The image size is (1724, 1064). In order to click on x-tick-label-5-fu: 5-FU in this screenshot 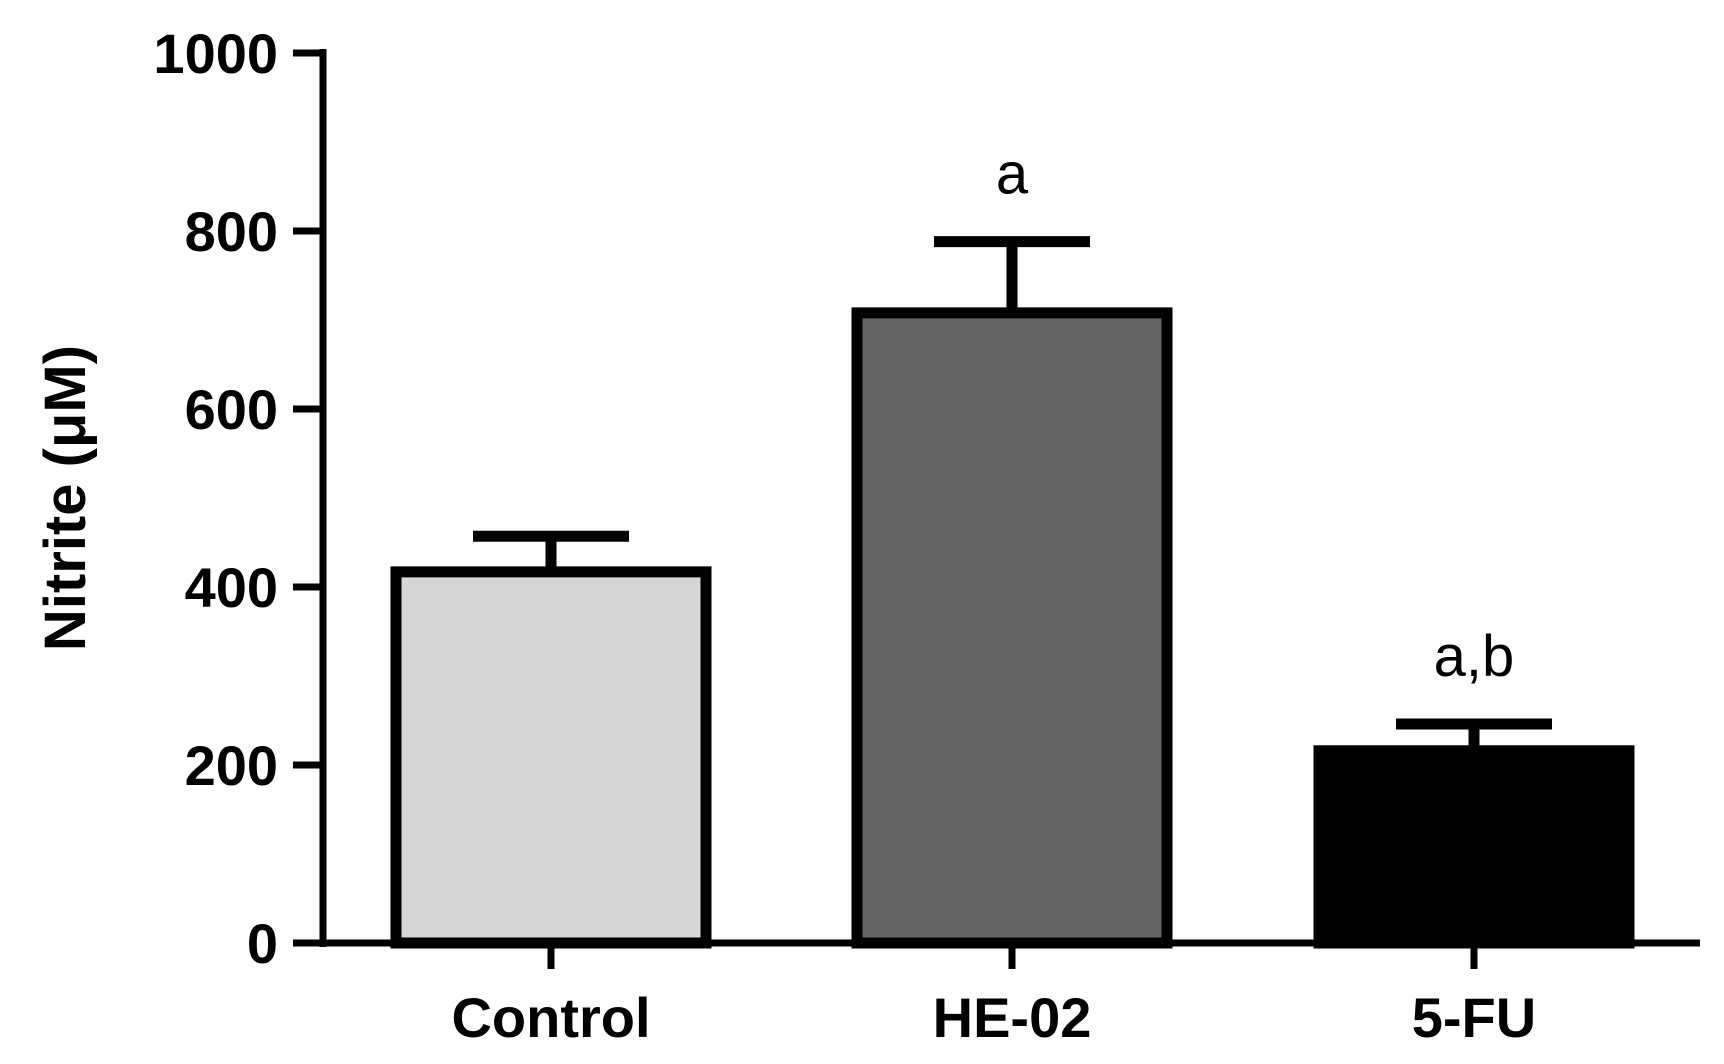, I will do `click(1474, 1017)`.